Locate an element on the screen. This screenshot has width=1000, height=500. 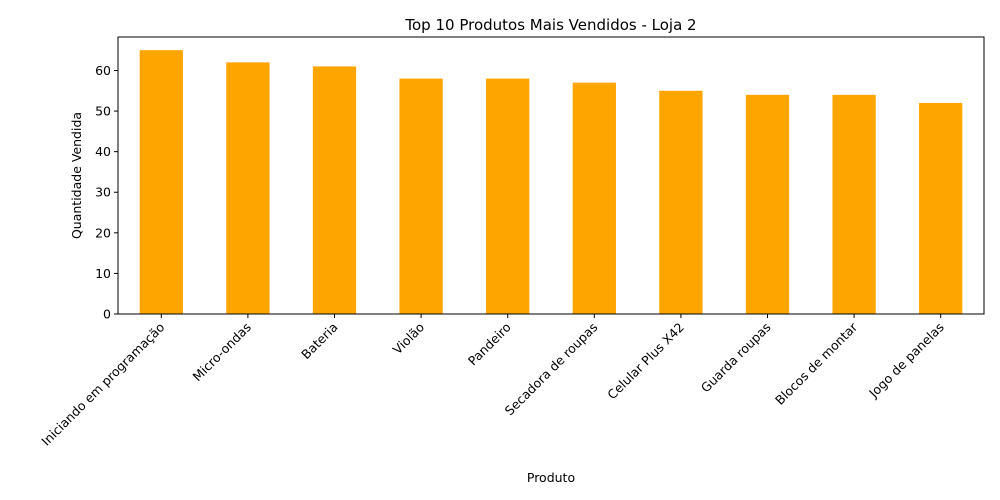
y-tick-label: 50 is located at coordinates (103, 111).